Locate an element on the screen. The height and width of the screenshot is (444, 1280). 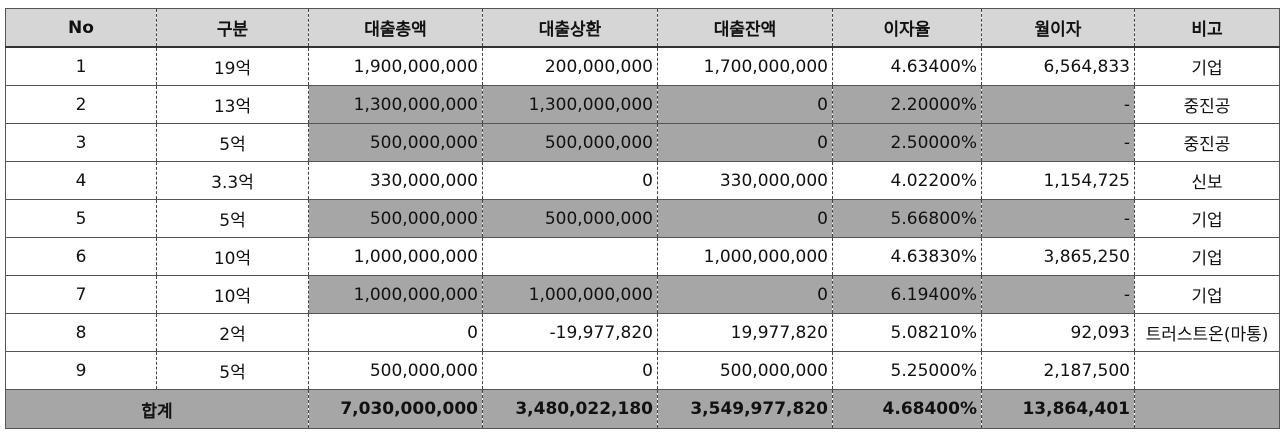
totals-loan-balance: 3,549,977,820 is located at coordinates (745, 409).